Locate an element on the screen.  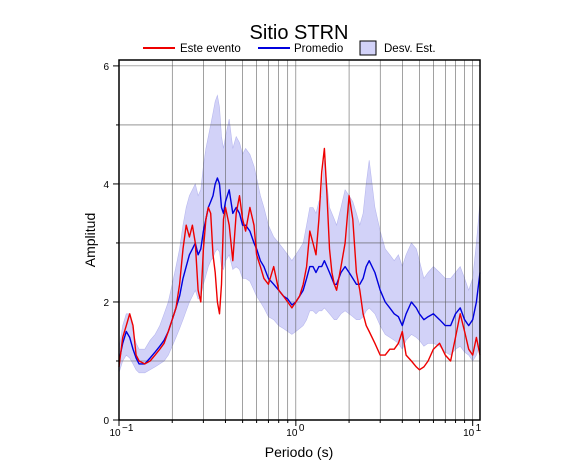
legend-swatch-band is located at coordinates (368, 48).